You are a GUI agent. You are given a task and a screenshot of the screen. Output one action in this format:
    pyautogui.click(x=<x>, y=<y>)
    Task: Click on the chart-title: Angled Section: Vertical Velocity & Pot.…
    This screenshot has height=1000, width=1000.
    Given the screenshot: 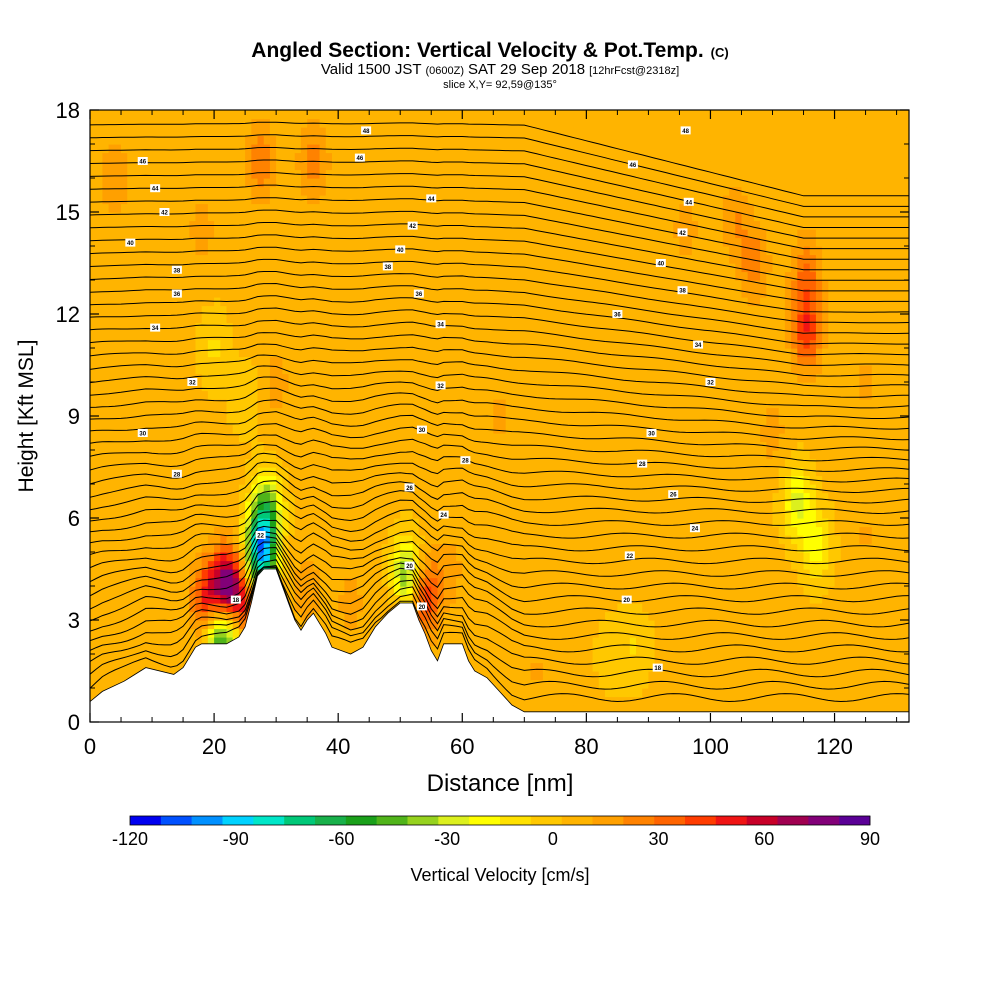 What is the action you would take?
    pyautogui.click(x=489, y=50)
    